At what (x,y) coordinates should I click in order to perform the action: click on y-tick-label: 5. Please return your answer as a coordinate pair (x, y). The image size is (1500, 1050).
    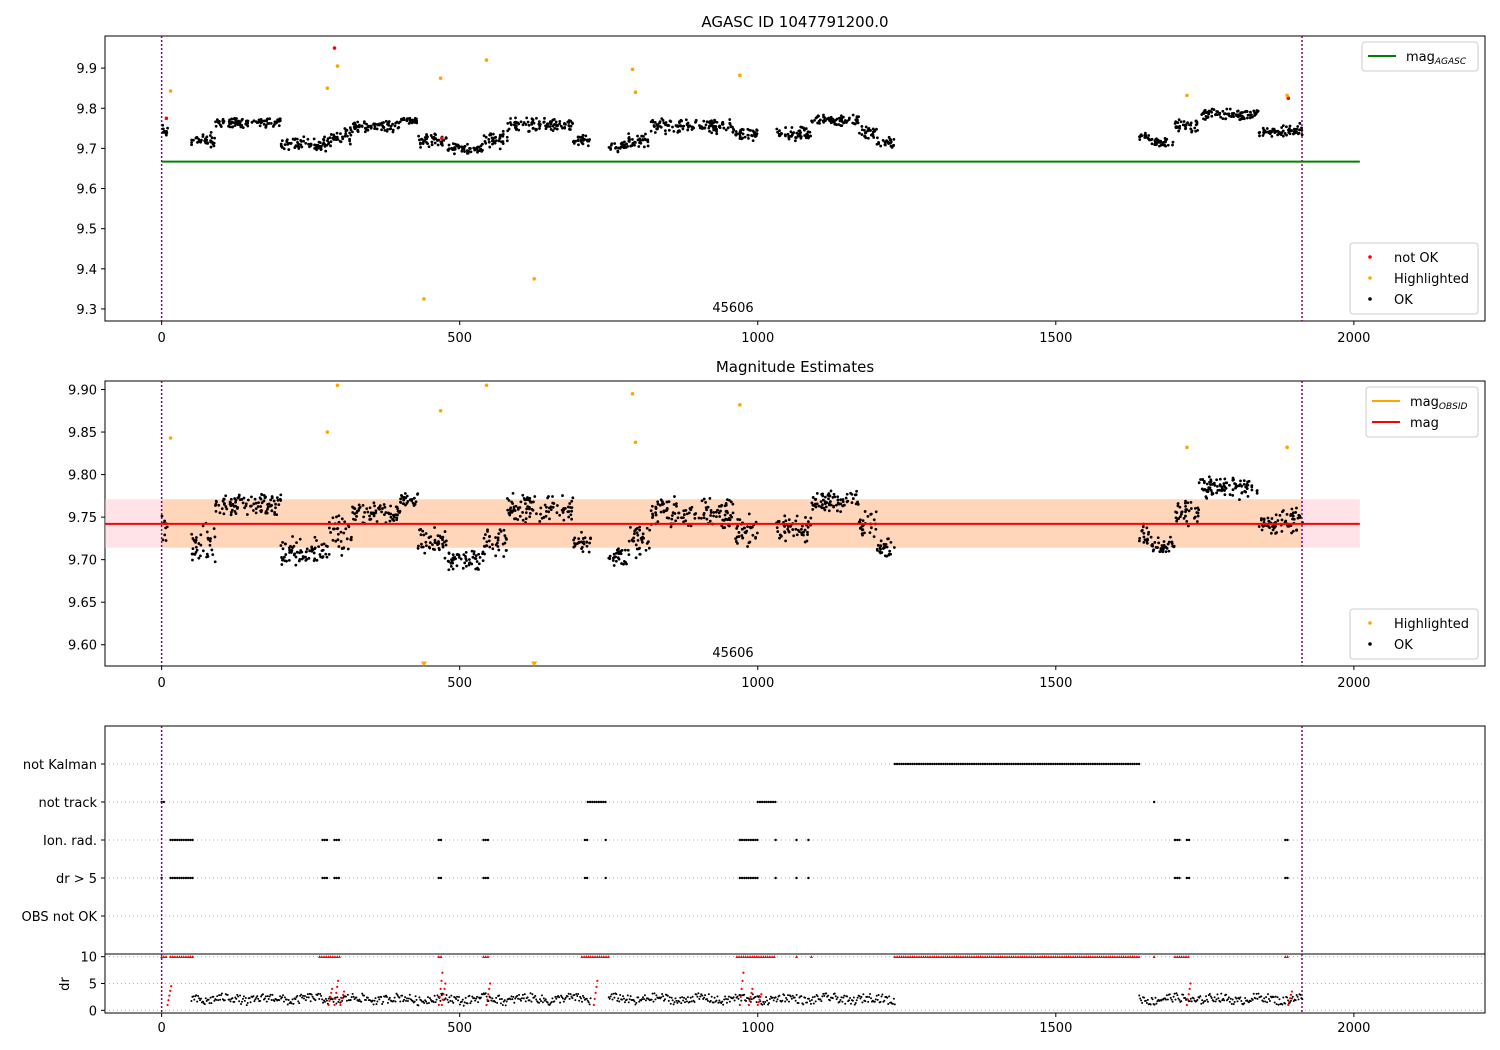
    Looking at the image, I should click on (93, 985).